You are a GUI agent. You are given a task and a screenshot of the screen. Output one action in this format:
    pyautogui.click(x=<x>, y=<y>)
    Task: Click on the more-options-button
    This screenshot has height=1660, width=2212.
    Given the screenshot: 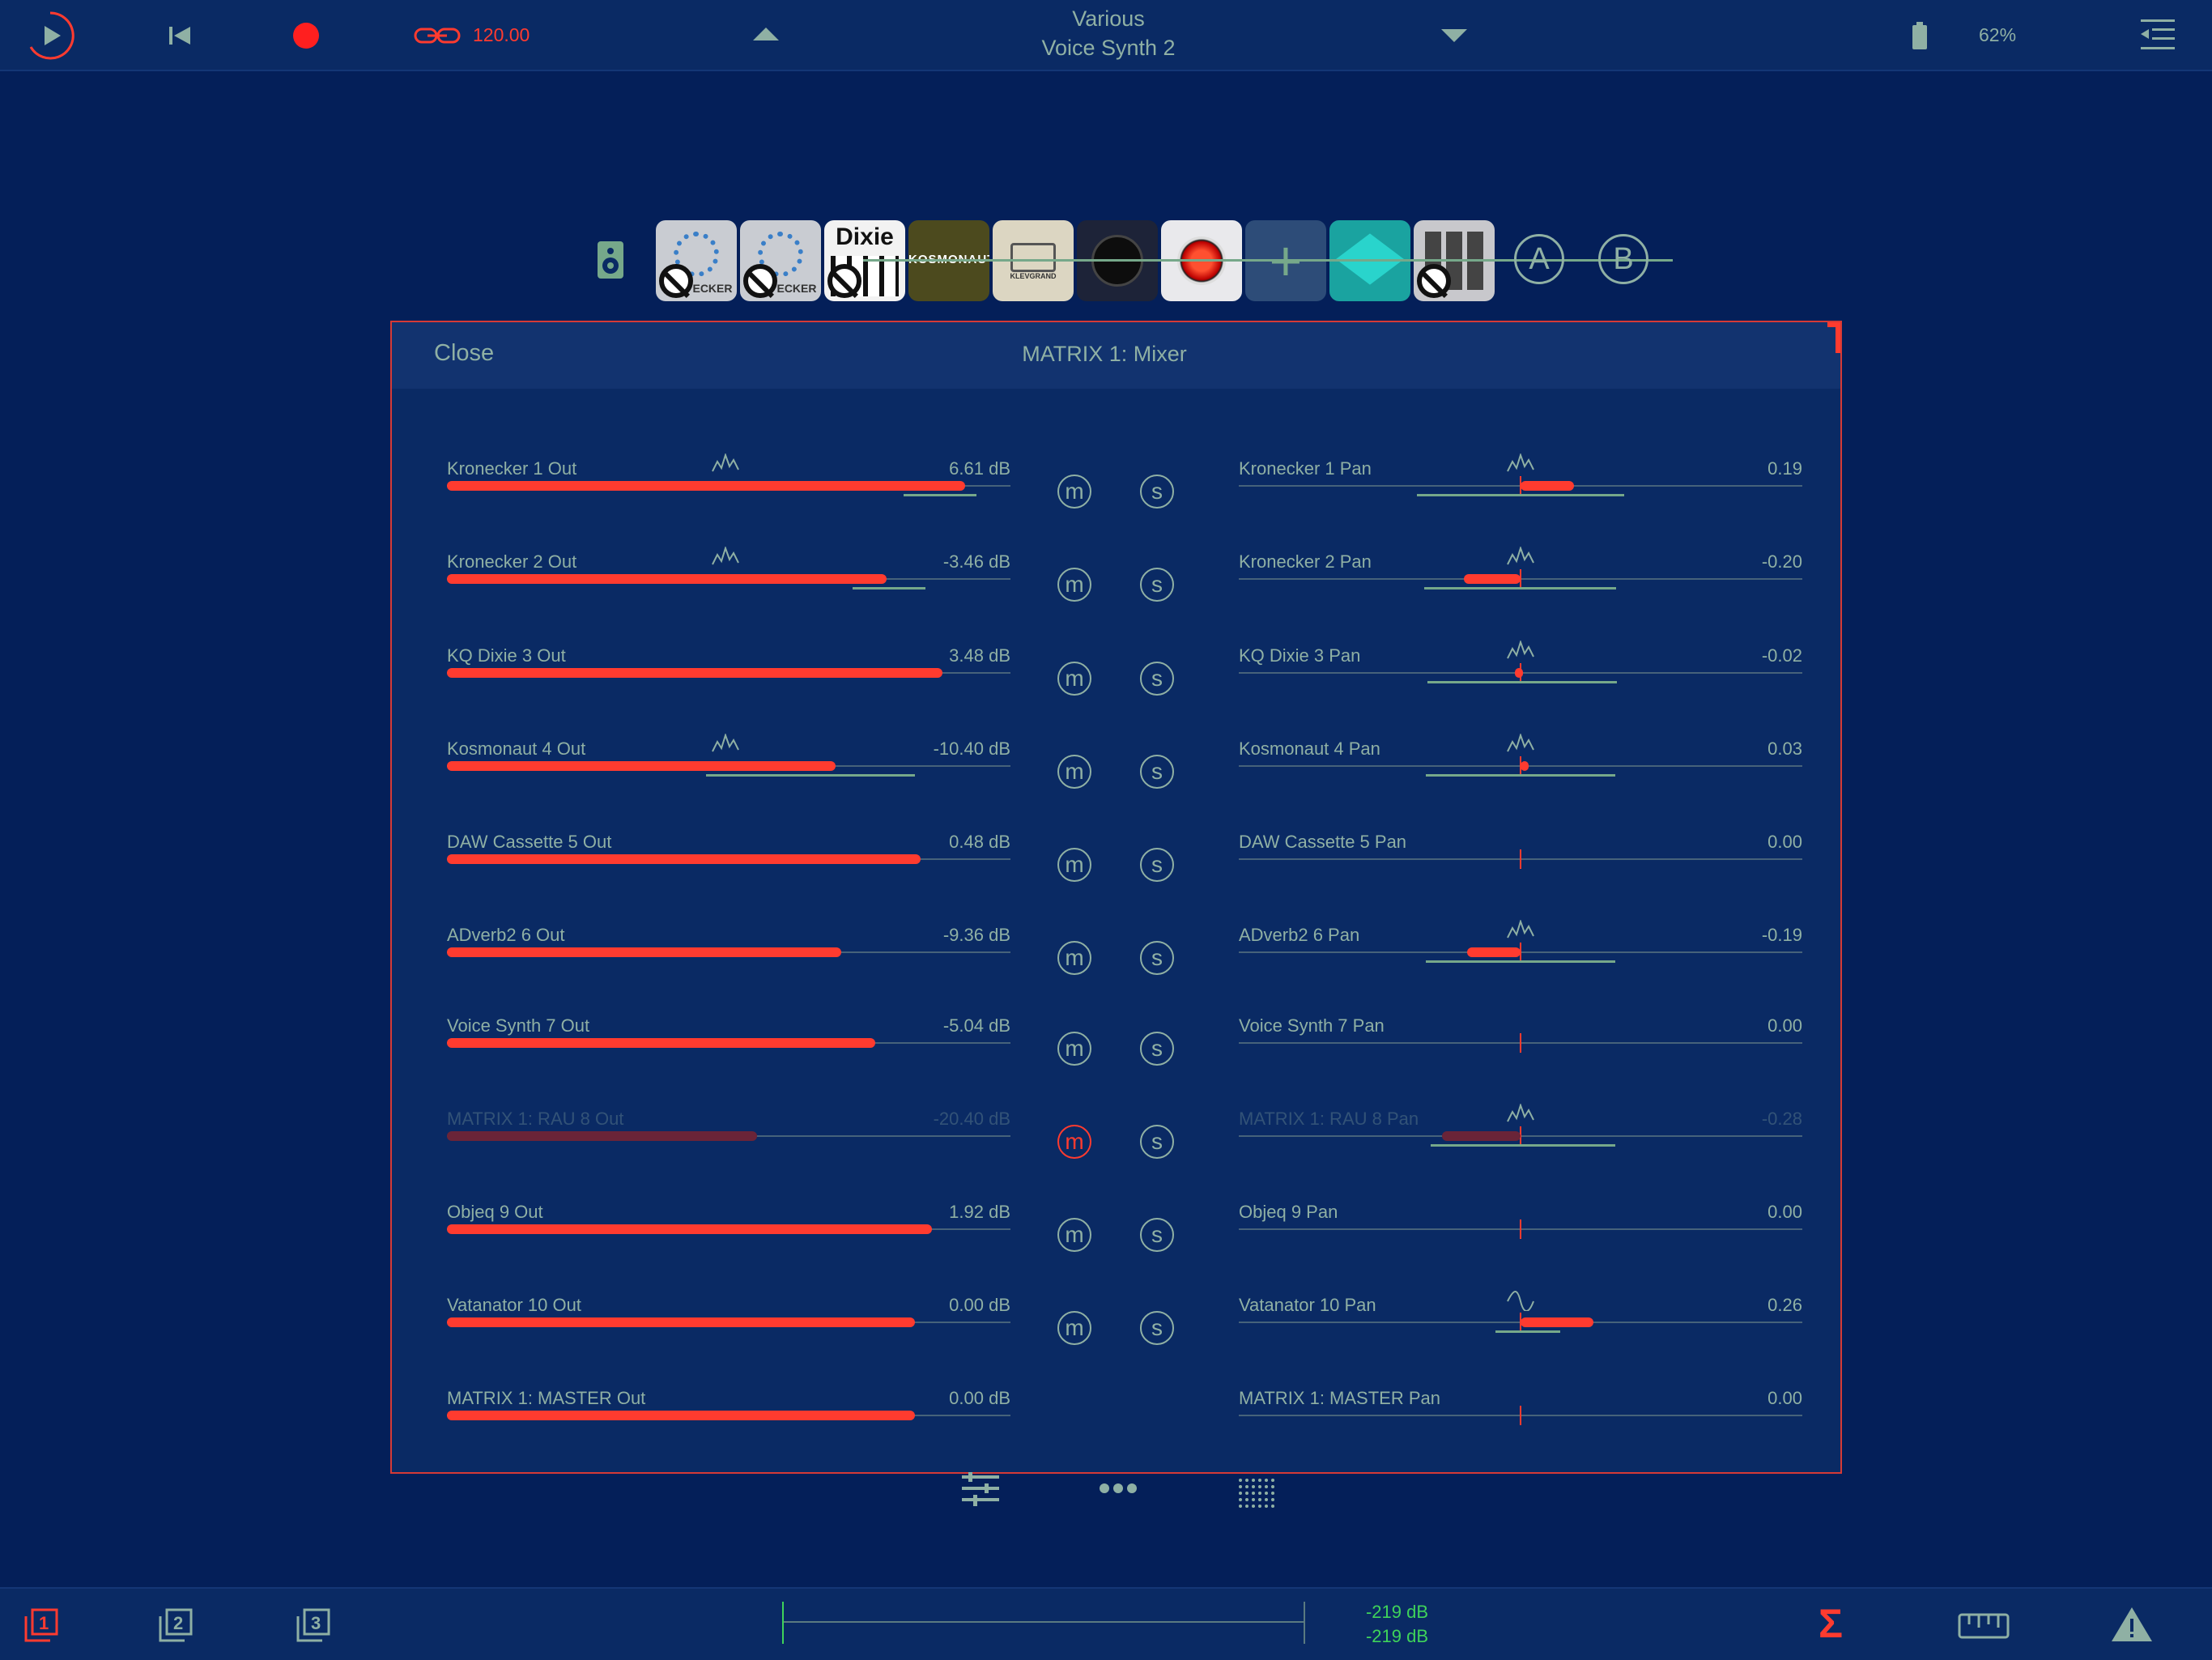 What is the action you would take?
    pyautogui.click(x=1118, y=1490)
    